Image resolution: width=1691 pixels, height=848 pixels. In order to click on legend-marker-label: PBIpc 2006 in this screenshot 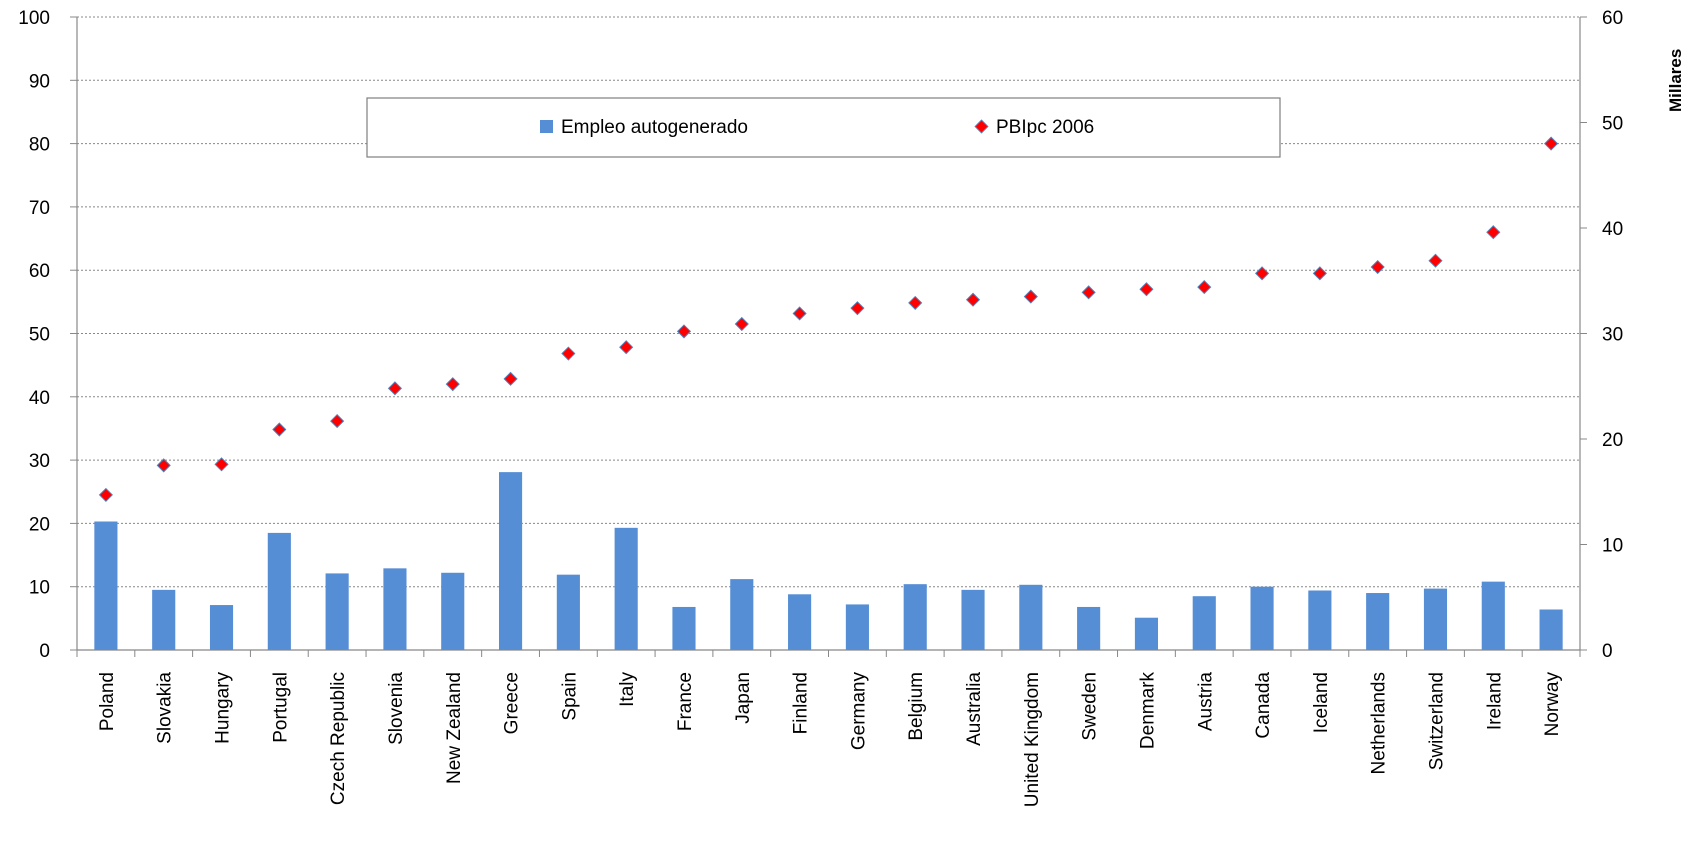, I will do `click(1045, 127)`.